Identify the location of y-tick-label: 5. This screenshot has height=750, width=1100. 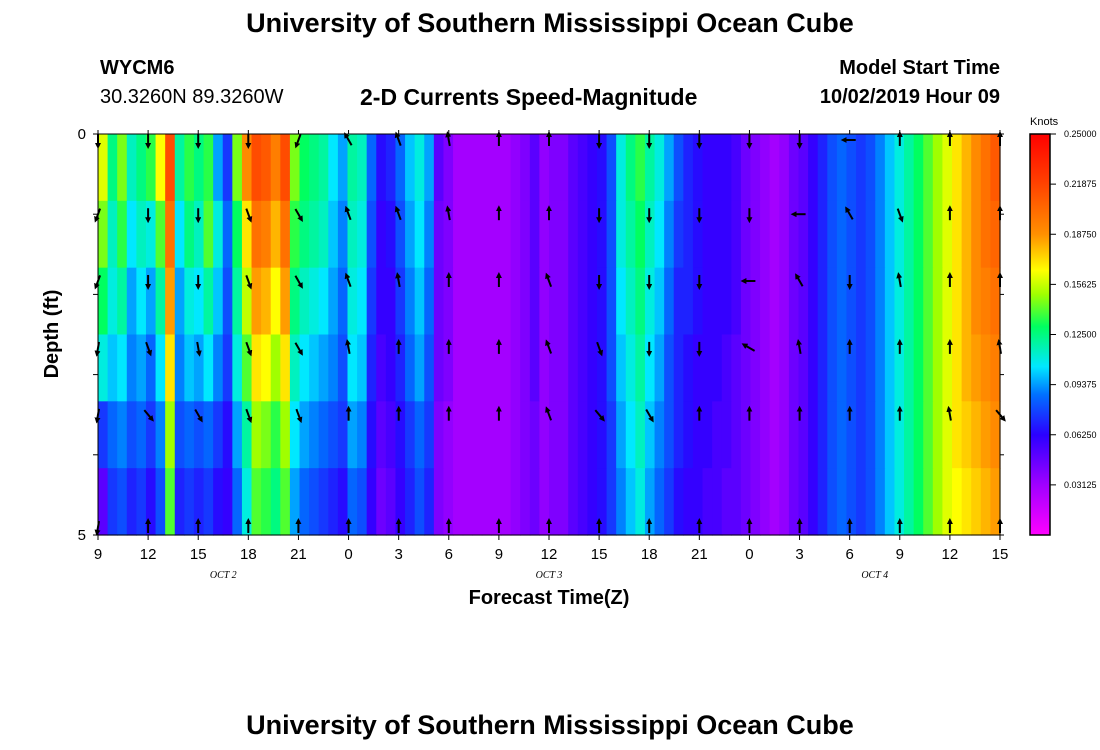
(82, 535).